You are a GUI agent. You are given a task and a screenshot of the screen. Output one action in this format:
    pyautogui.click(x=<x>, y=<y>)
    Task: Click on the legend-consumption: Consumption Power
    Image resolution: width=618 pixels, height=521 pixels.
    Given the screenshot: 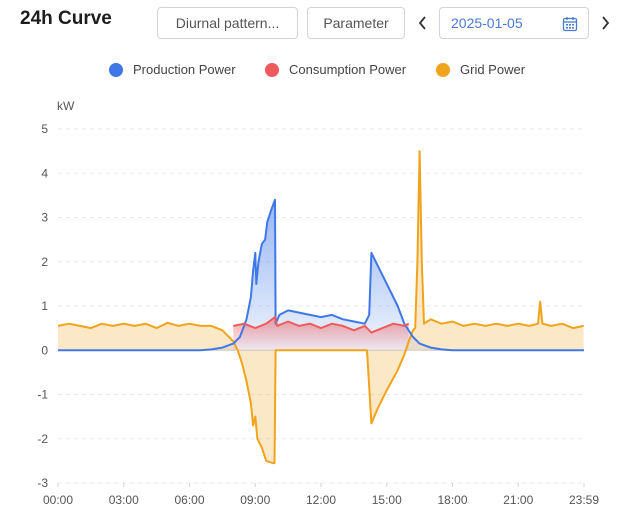 What is the action you would take?
    pyautogui.click(x=335, y=69)
    